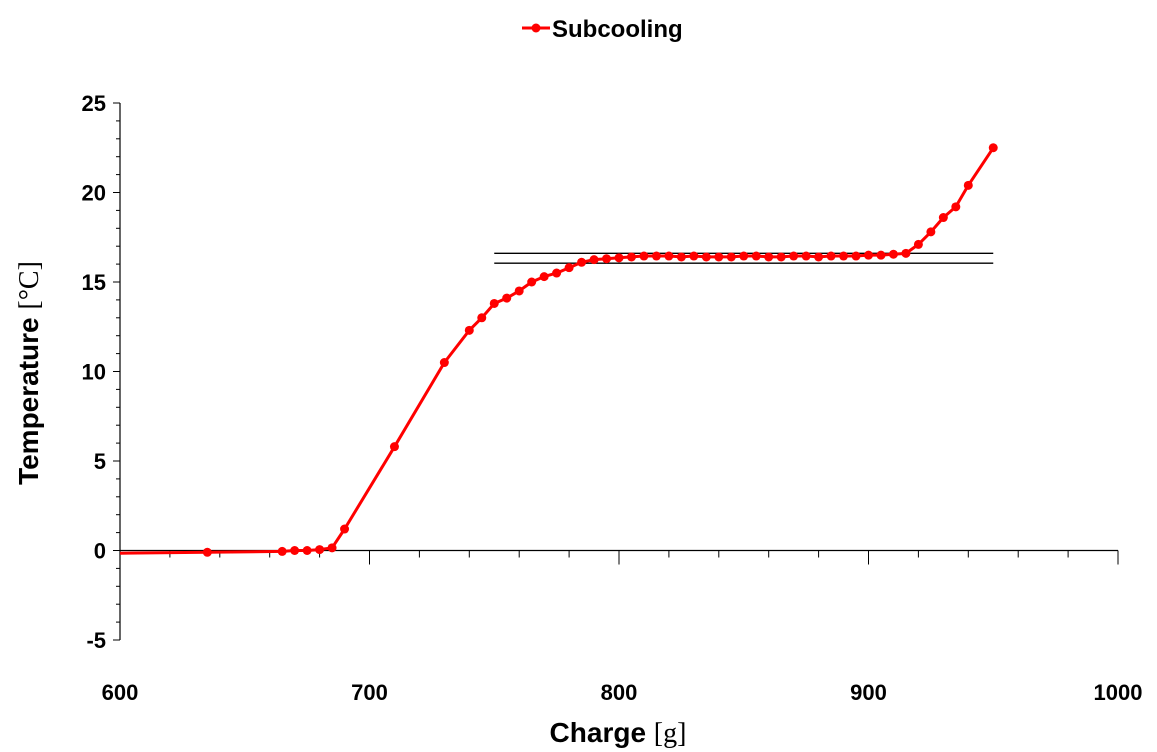 This screenshot has height=752, width=1157. Describe the element at coordinates (868, 692) in the screenshot. I see `x-tick-label: 900` at that location.